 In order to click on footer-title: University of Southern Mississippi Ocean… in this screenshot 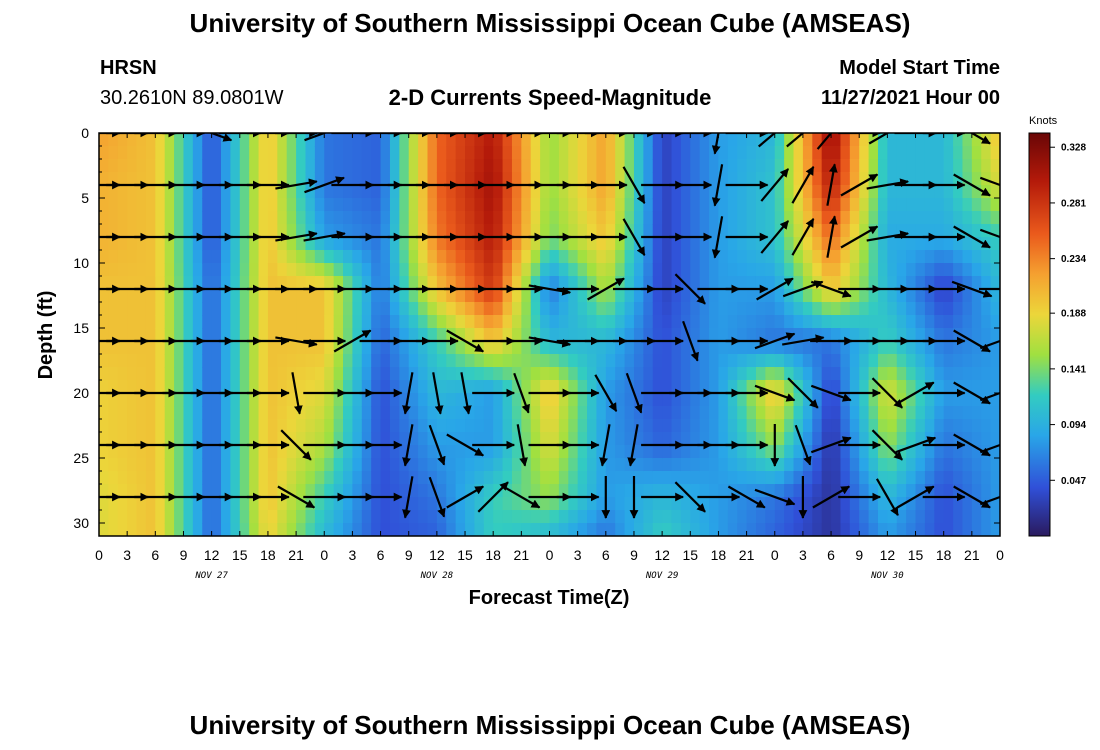, I will do `click(550, 725)`.